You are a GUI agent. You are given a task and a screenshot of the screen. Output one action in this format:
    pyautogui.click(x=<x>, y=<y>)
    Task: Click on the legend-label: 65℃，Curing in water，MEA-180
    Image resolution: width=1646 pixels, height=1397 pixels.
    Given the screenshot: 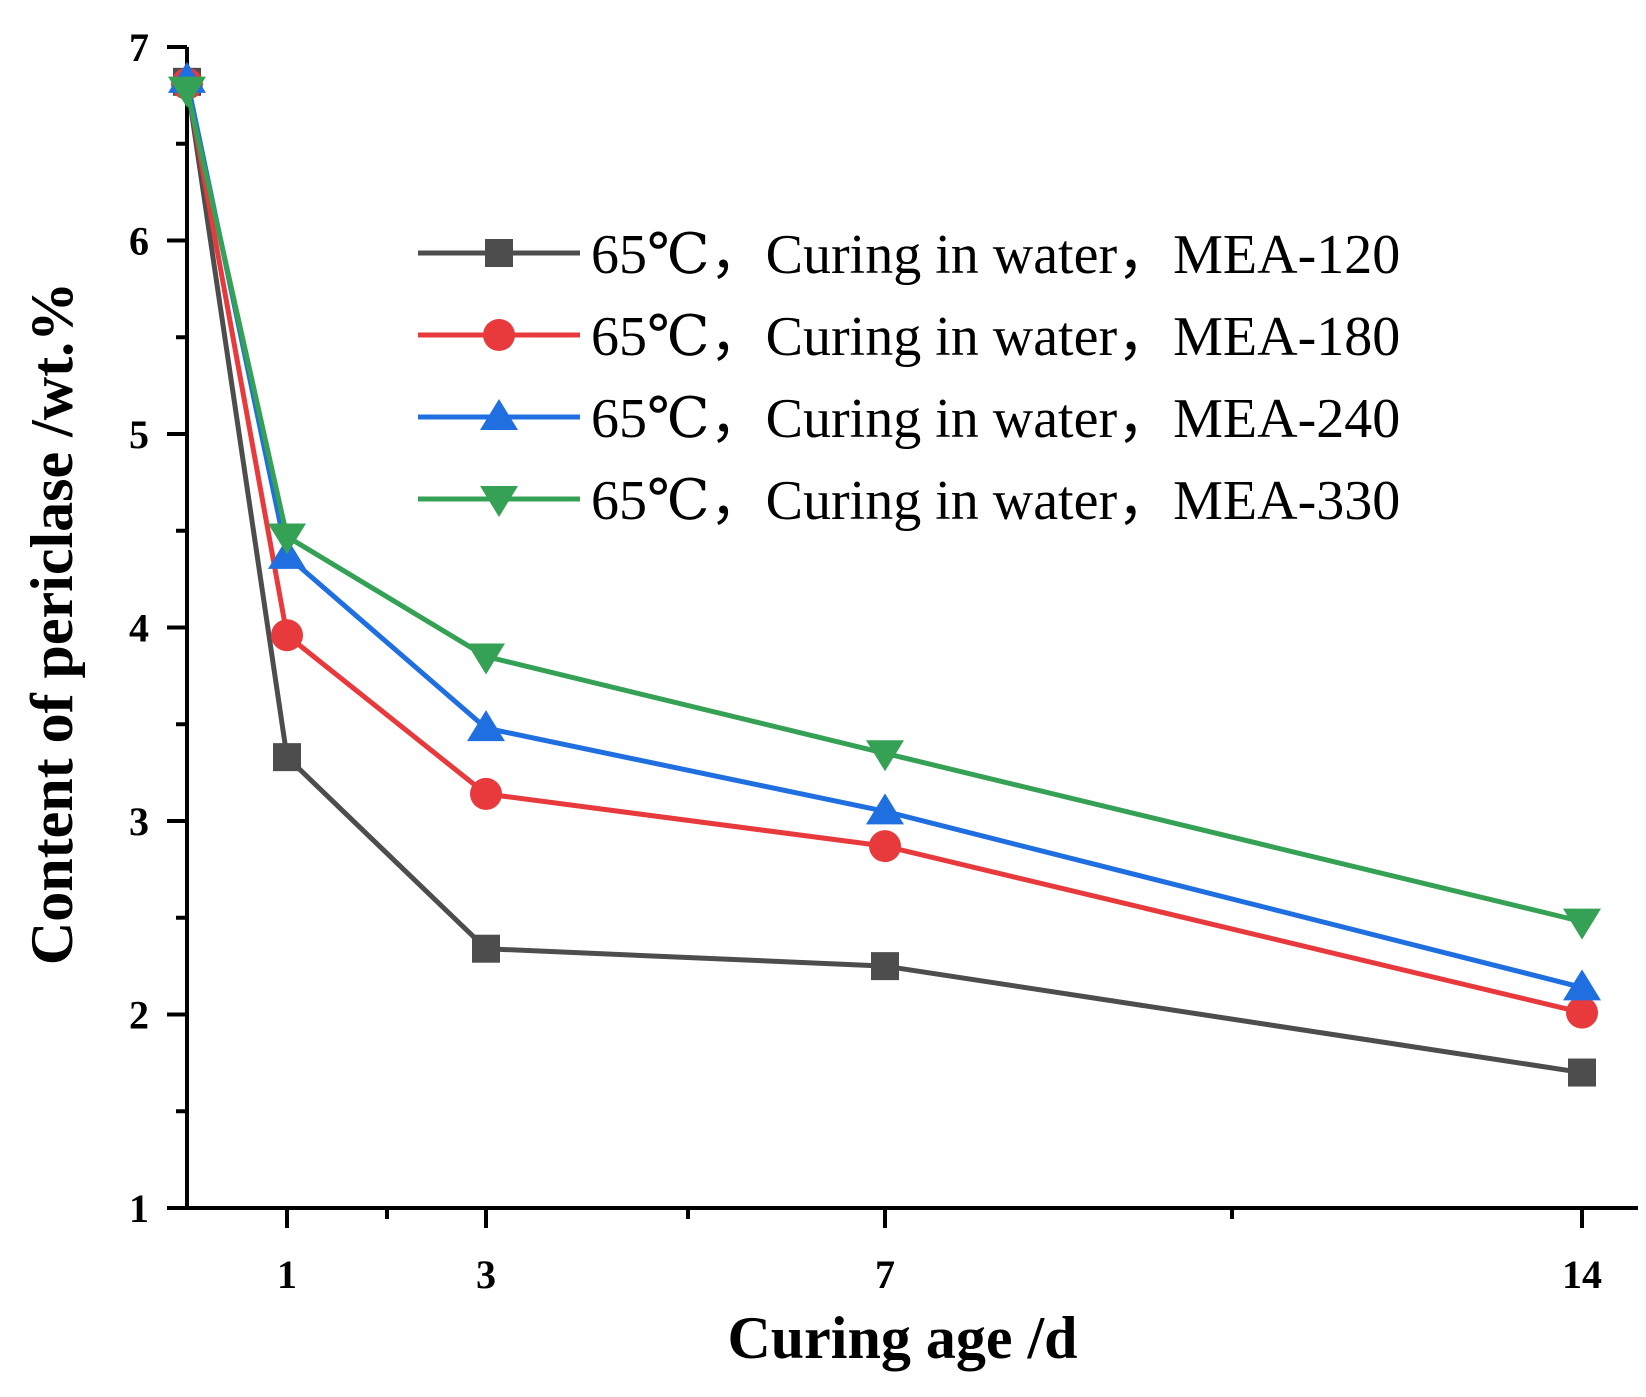 What is the action you would take?
    pyautogui.click(x=995, y=337)
    